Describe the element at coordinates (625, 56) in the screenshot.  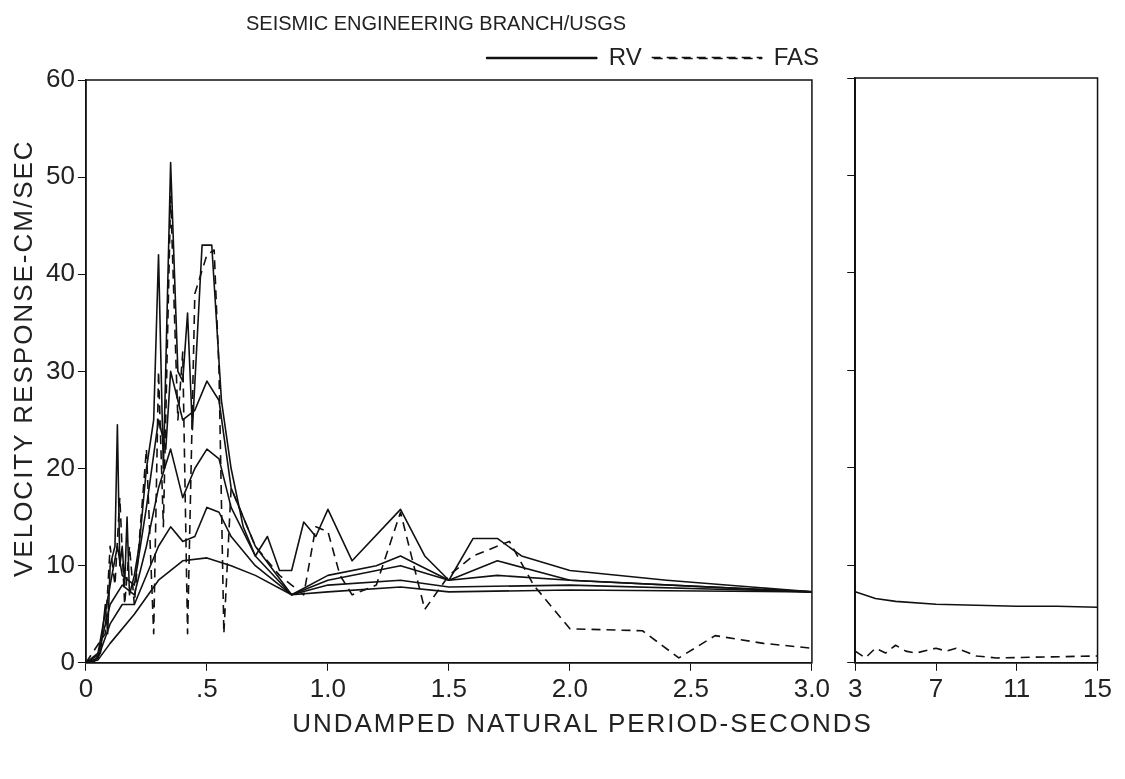
I see `legend-label: RV` at that location.